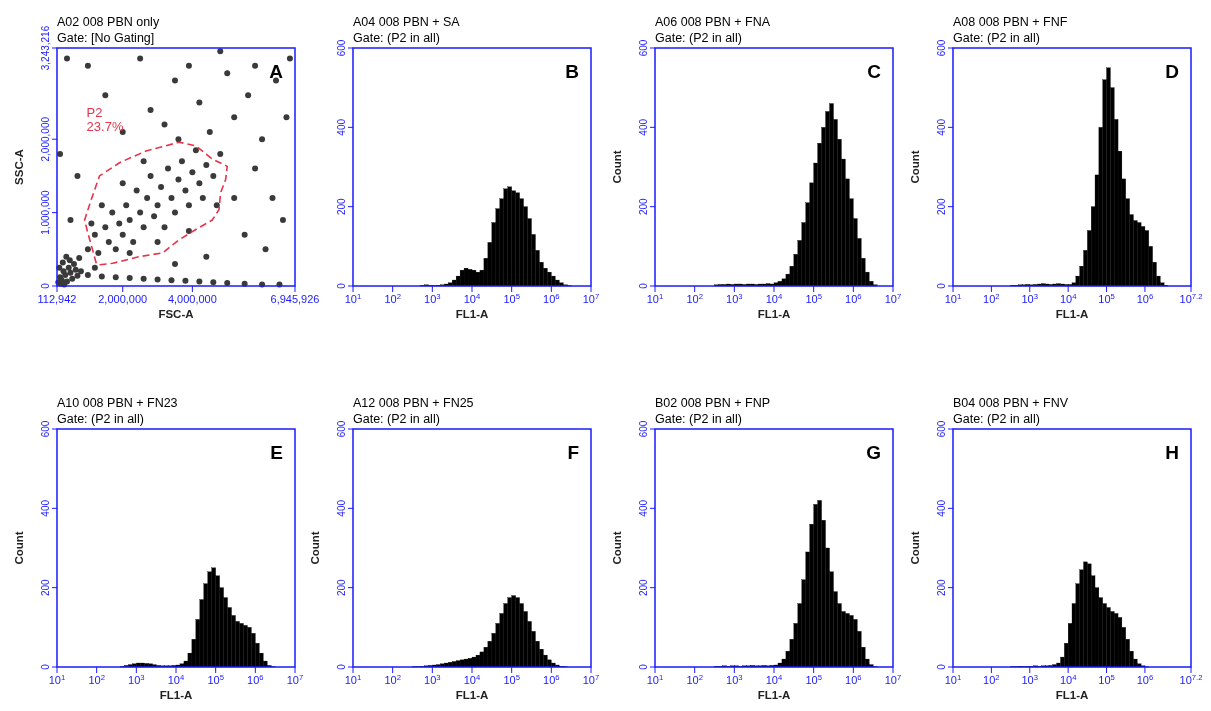 This screenshot has height=711, width=1211. What do you see at coordinates (295, 299) in the screenshot?
I see `x-tick-label: 6,945,926` at bounding box center [295, 299].